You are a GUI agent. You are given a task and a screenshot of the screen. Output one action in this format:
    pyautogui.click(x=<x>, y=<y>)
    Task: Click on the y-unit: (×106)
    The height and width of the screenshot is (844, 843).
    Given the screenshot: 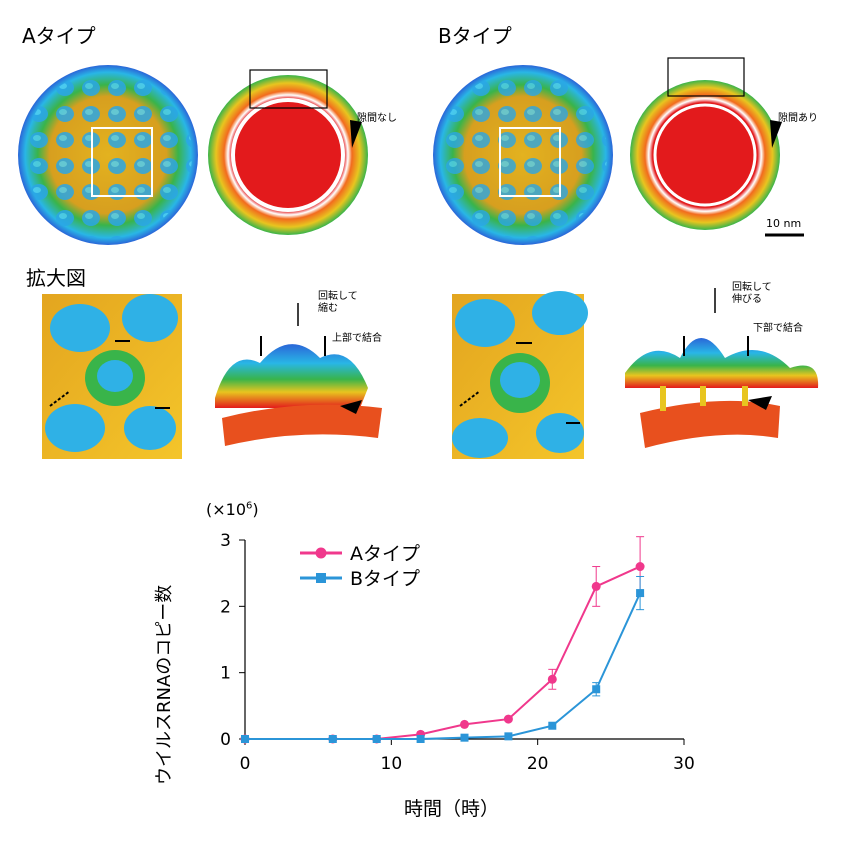 What is the action you would take?
    pyautogui.click(x=232, y=509)
    